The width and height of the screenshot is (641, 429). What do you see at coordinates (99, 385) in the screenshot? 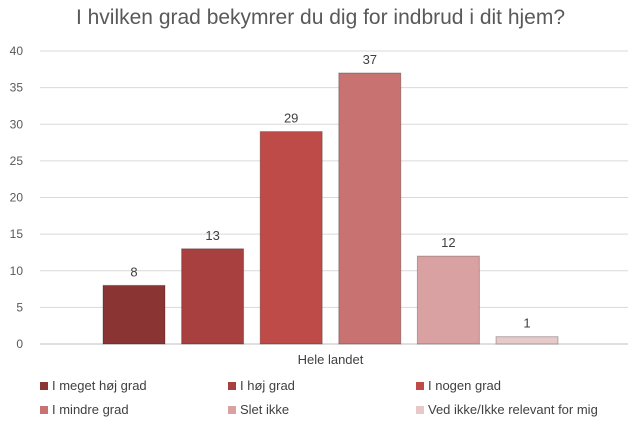
I see `legend-label: I meget høj grad` at bounding box center [99, 385].